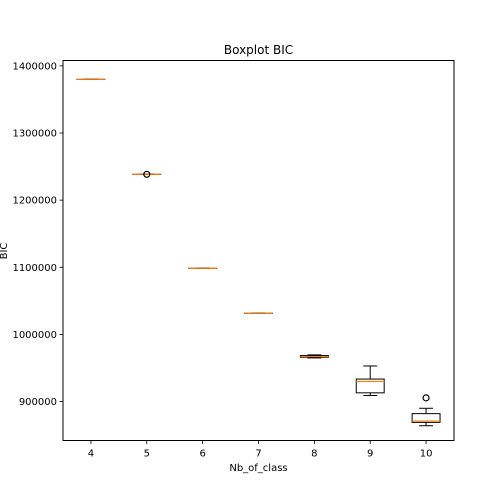 The image size is (504, 504). What do you see at coordinates (34, 268) in the screenshot?
I see `y-tick-label: 1100000` at bounding box center [34, 268].